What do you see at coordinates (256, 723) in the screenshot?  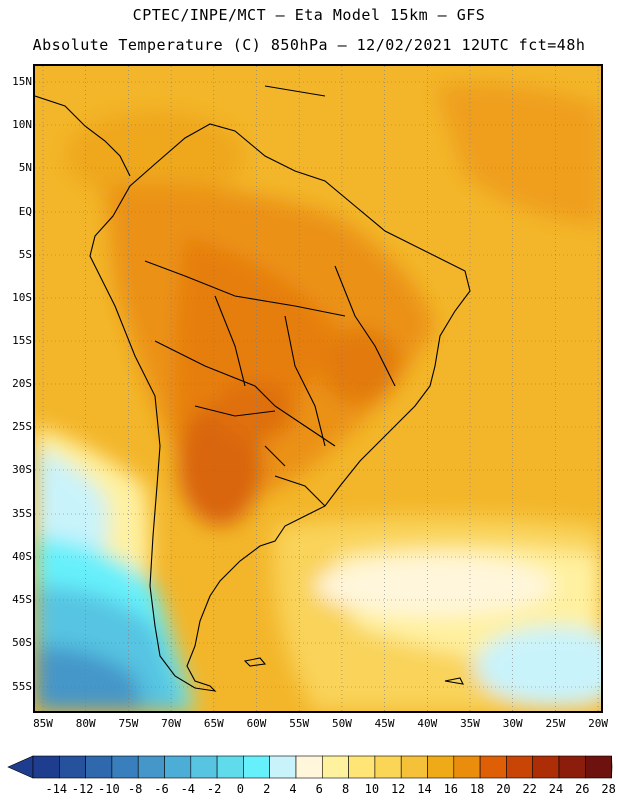 I see `lon-label-60w: 60W` at bounding box center [256, 723].